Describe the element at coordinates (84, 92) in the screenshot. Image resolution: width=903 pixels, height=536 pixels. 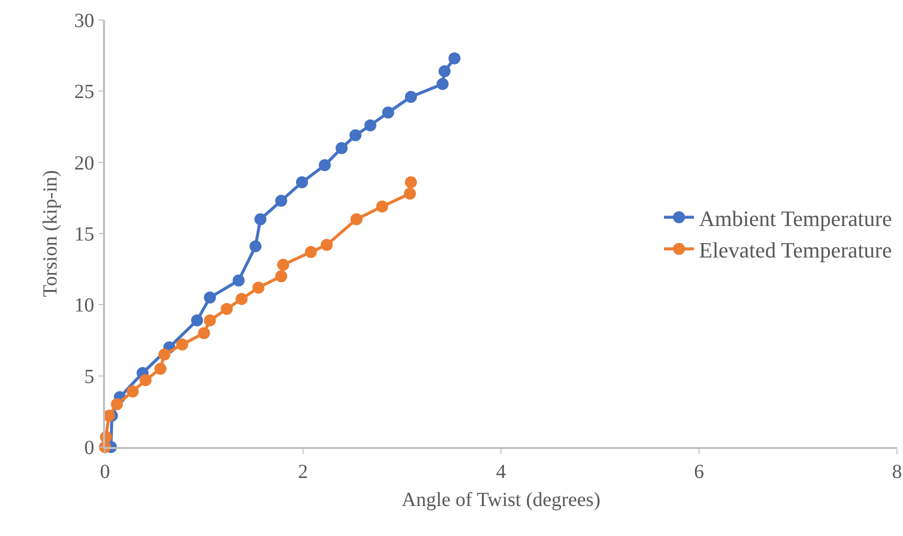
I see `y-tick-label: 25` at that location.